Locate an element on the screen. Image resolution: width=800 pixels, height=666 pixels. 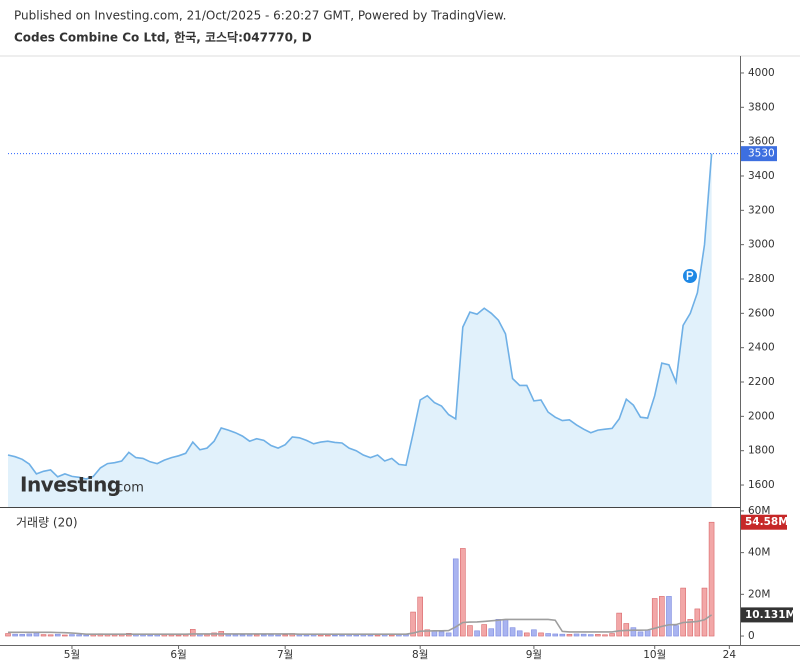
last-price-label: 3530 is located at coordinates (761, 154).